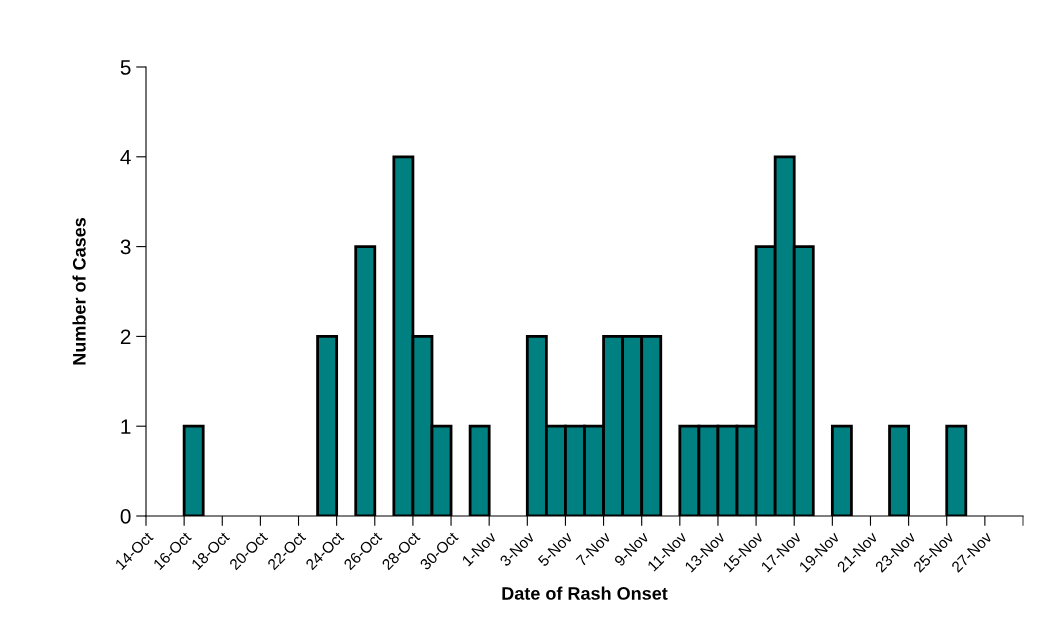 This screenshot has height=624, width=1055. I want to click on y-tick-label: 5, so click(125, 67).